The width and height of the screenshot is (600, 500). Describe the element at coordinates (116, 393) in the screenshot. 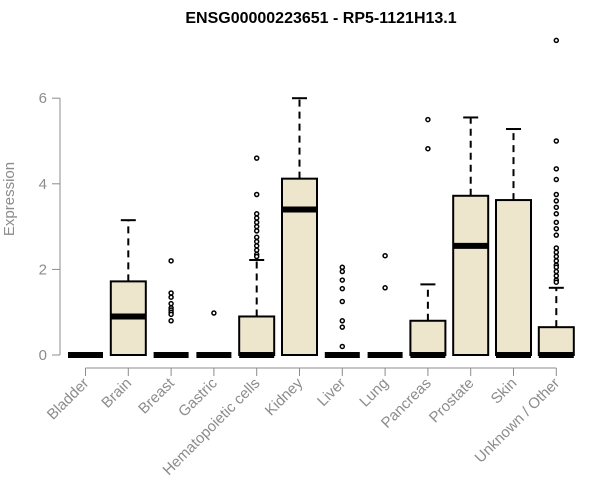

I see `x-category-label: Brain` at that location.